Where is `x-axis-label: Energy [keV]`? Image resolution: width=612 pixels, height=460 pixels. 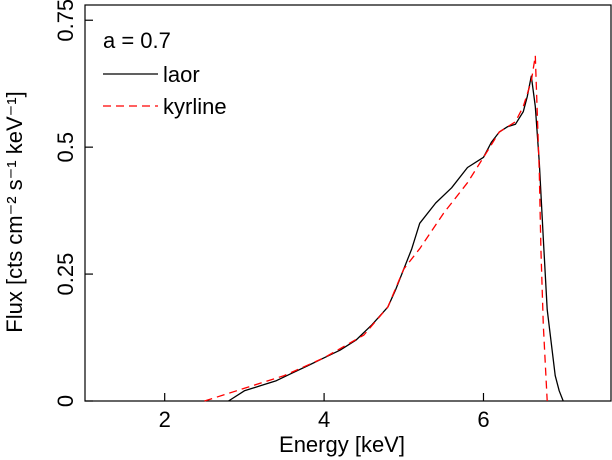 x-axis-label: Energy [keV] is located at coordinates (342, 444).